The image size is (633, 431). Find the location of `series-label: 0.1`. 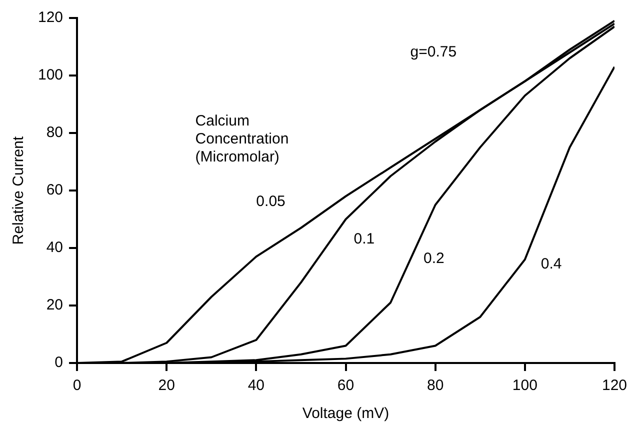

series-label: 0.1 is located at coordinates (364, 239).